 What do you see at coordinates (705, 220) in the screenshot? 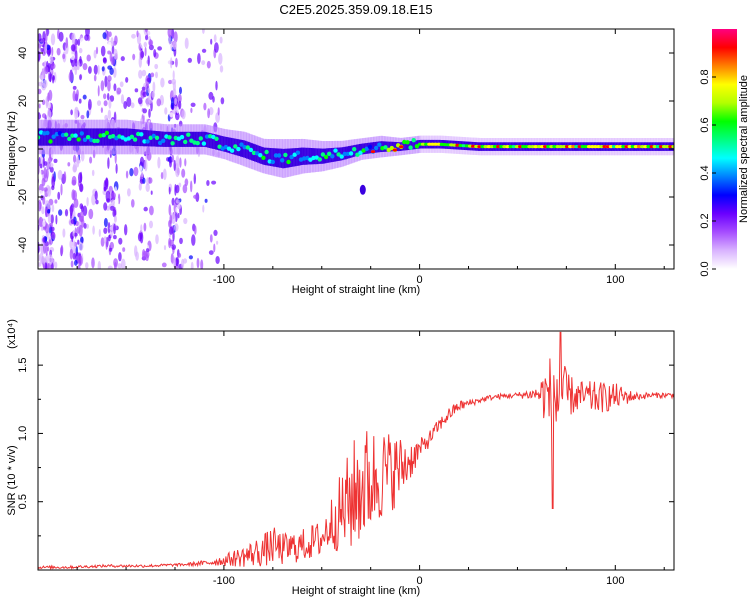
I see `colorbar-tick-label: 0.2` at bounding box center [705, 220].